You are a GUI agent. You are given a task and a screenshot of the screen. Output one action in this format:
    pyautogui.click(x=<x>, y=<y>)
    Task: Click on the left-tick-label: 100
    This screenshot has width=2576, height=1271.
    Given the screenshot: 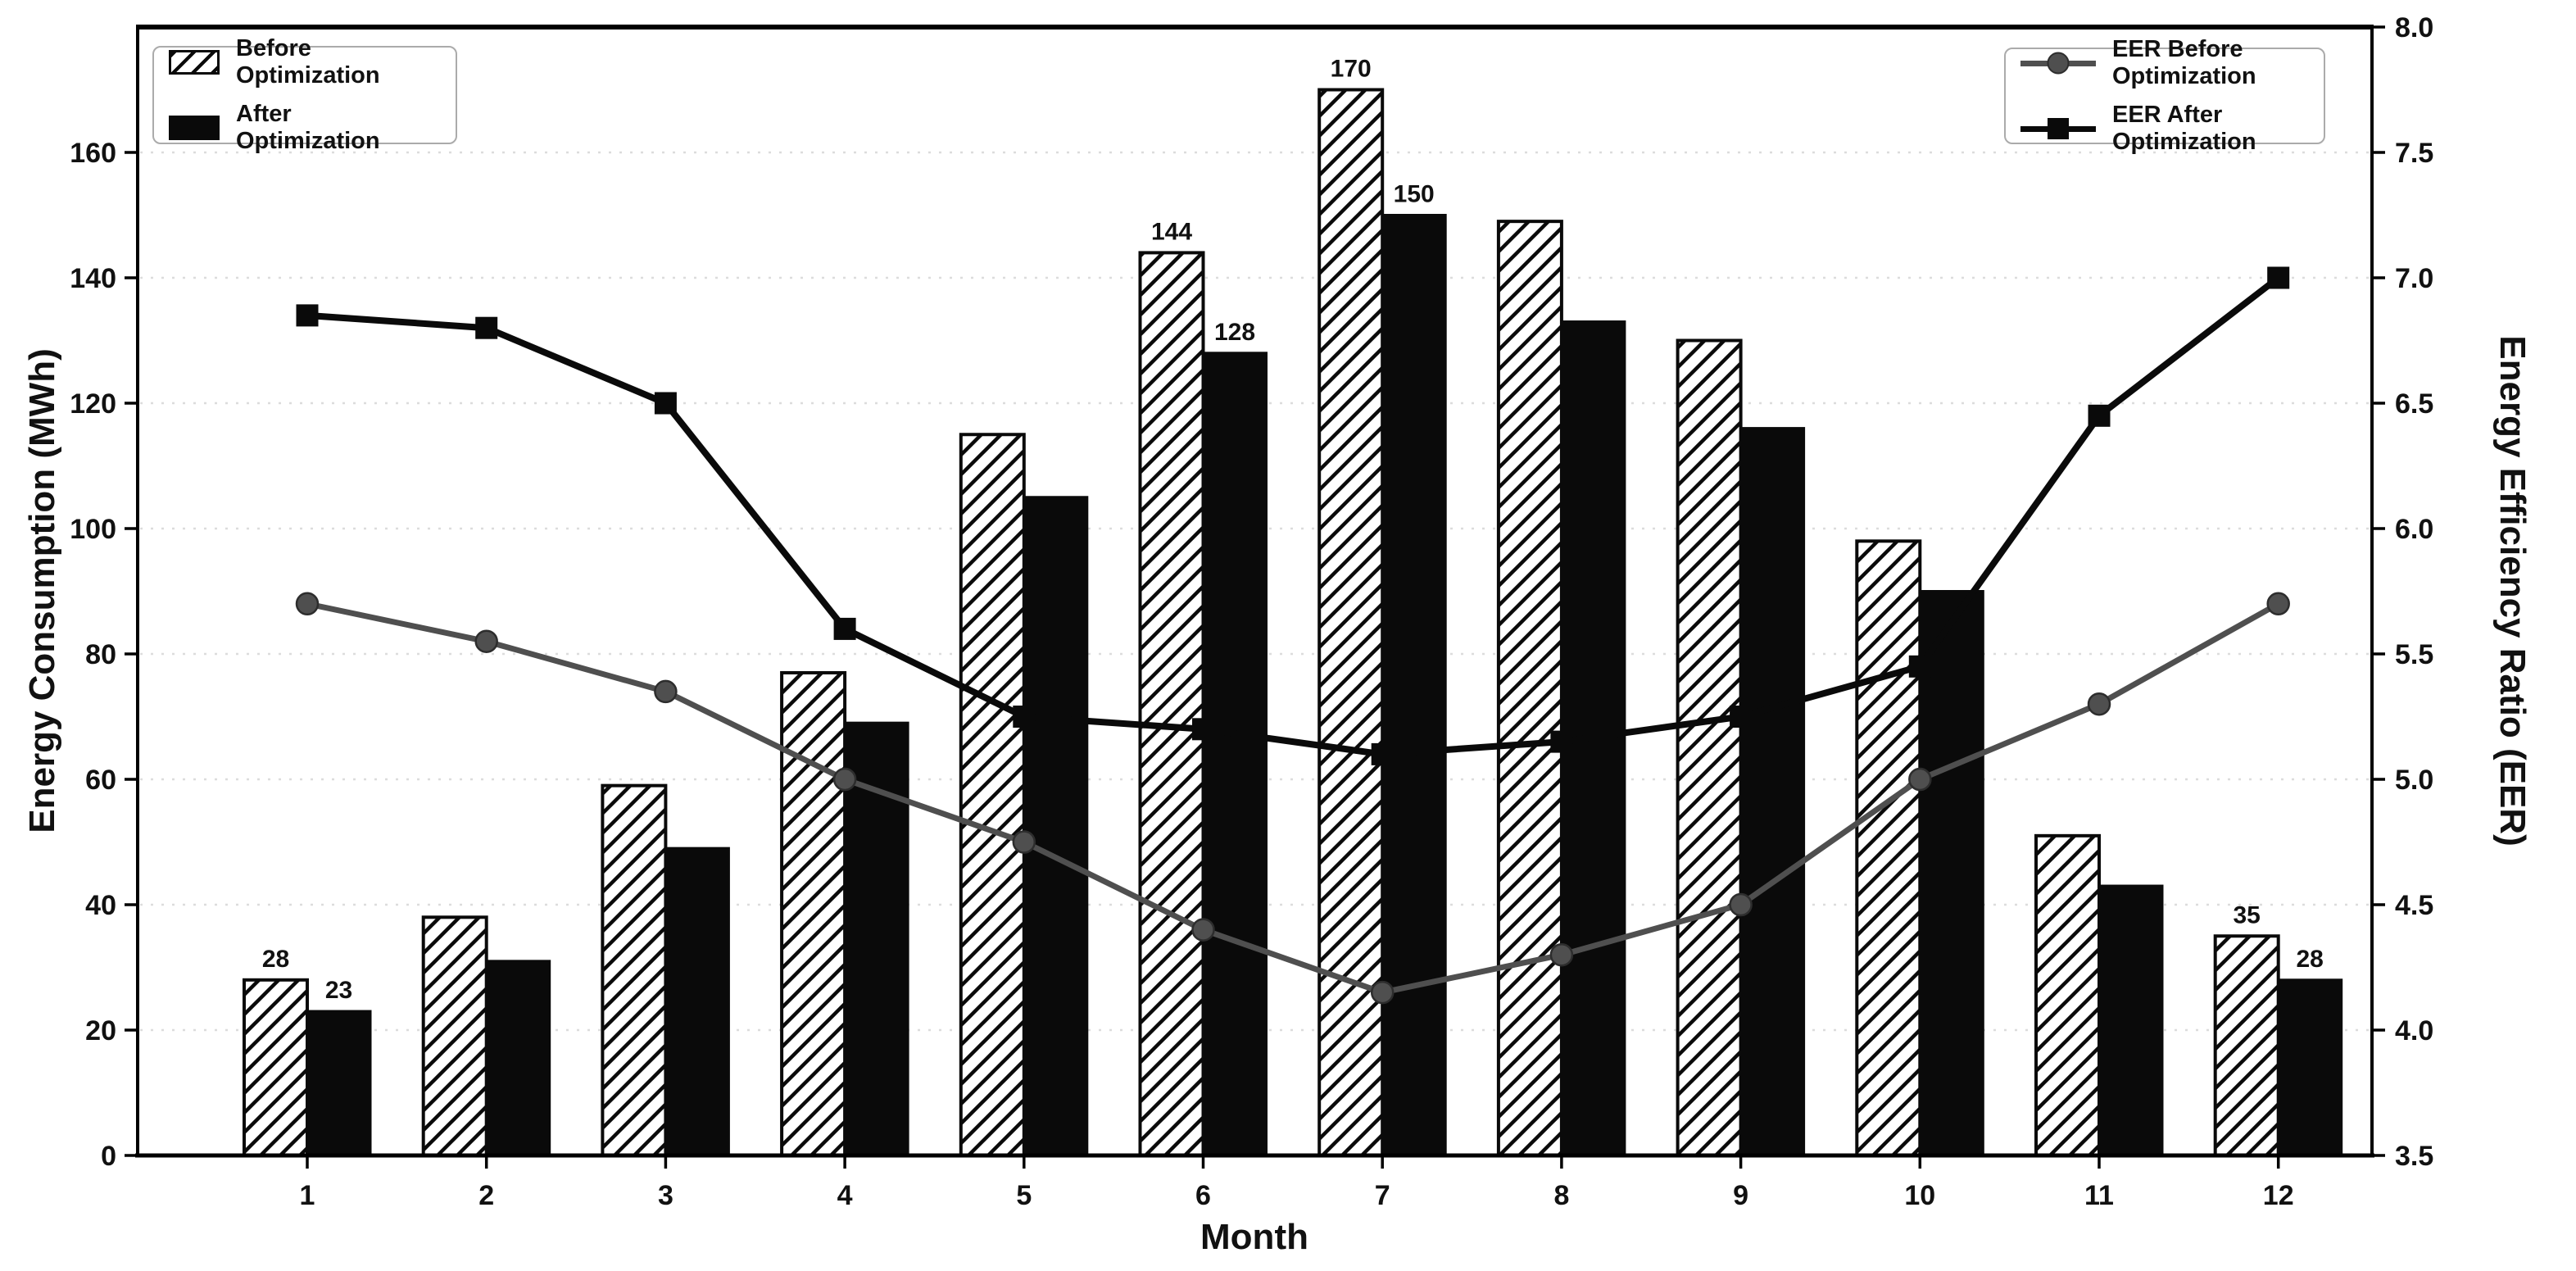 What is the action you would take?
    pyautogui.click(x=93, y=529)
    